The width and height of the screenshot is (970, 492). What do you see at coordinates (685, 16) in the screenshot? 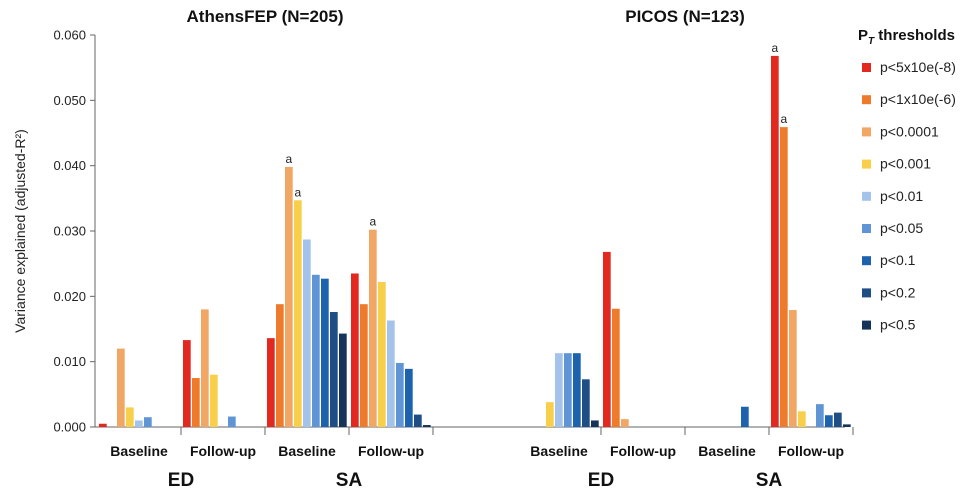
I see `panel-title: PICOS (N=123)` at bounding box center [685, 16].